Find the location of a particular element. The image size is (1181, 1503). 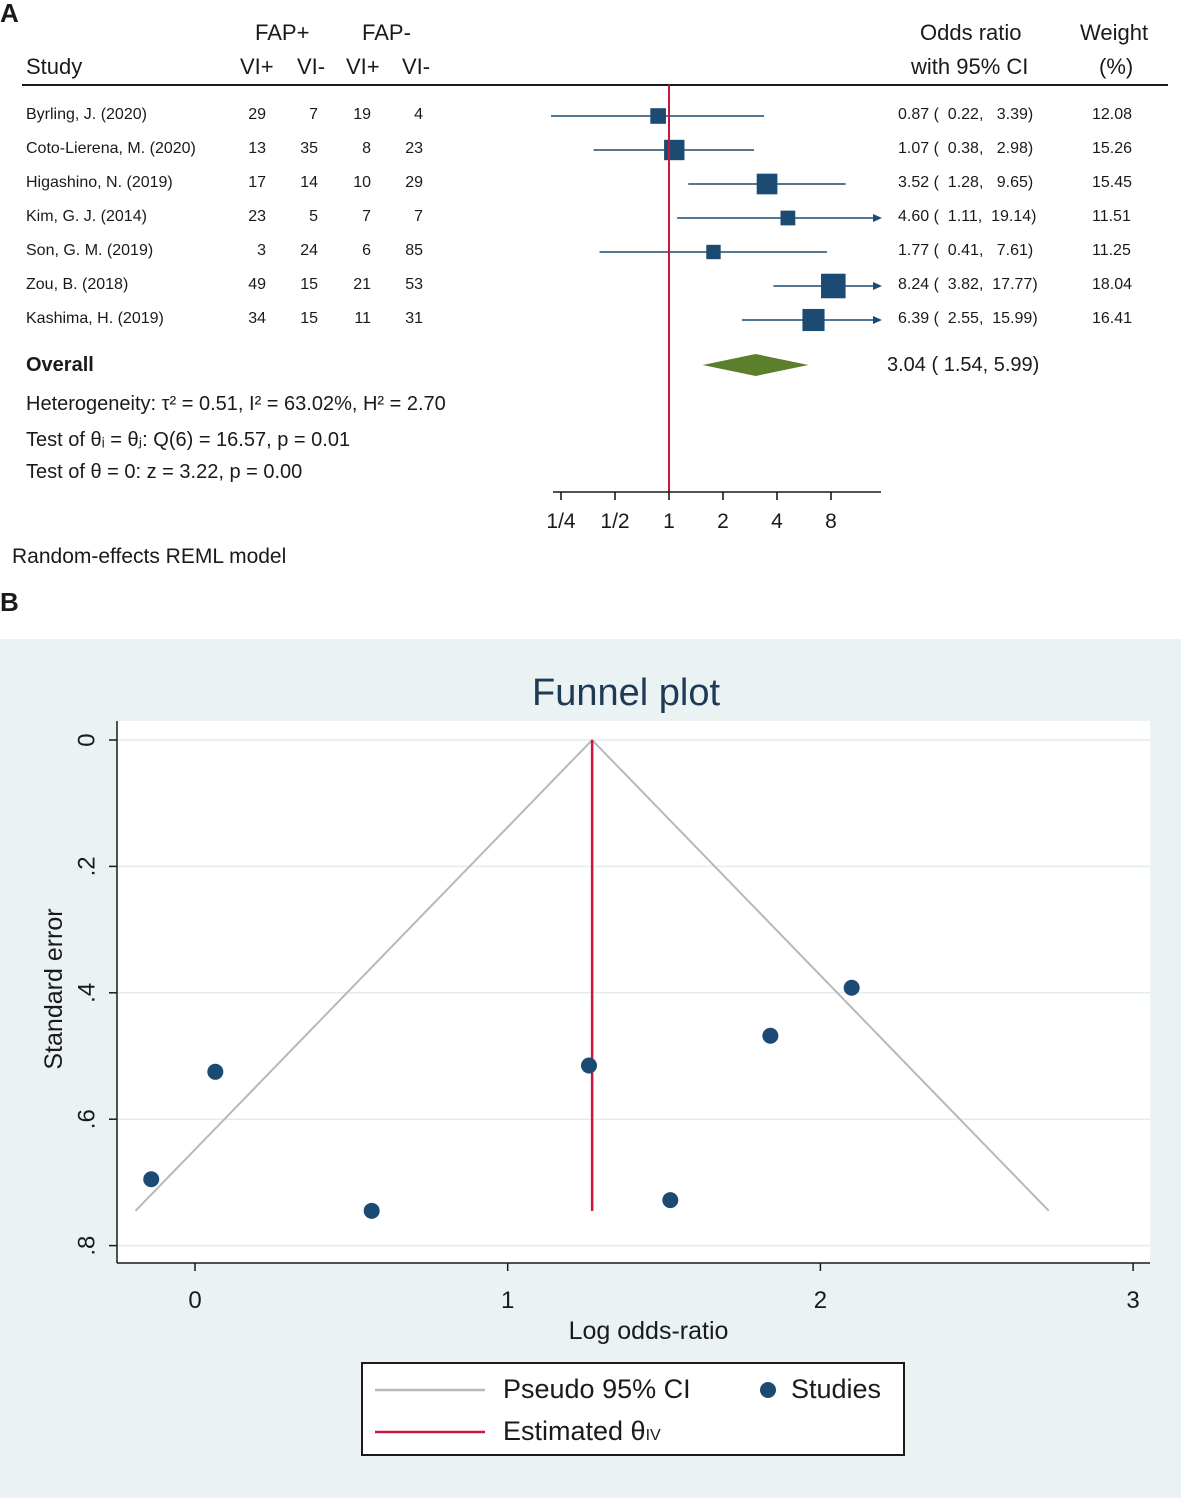

cell-or-ci: 8.24 ( 3.82, 17.77) is located at coordinates (968, 284).